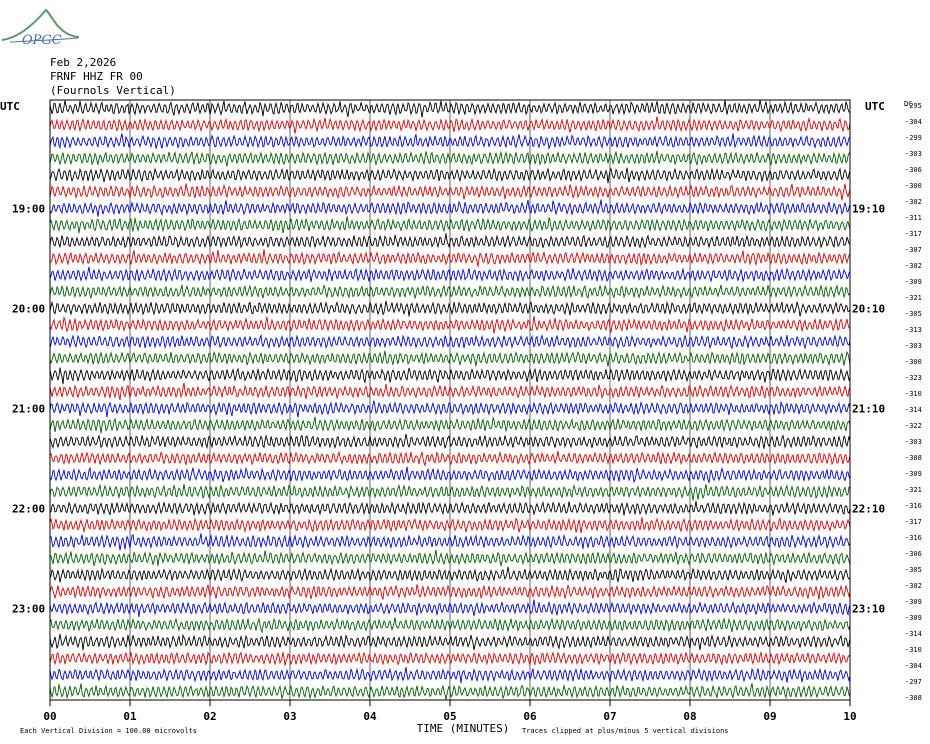 The width and height of the screenshot is (930, 744). Describe the element at coordinates (209, 716) in the screenshot. I see `x-tick-label: 02` at that location.